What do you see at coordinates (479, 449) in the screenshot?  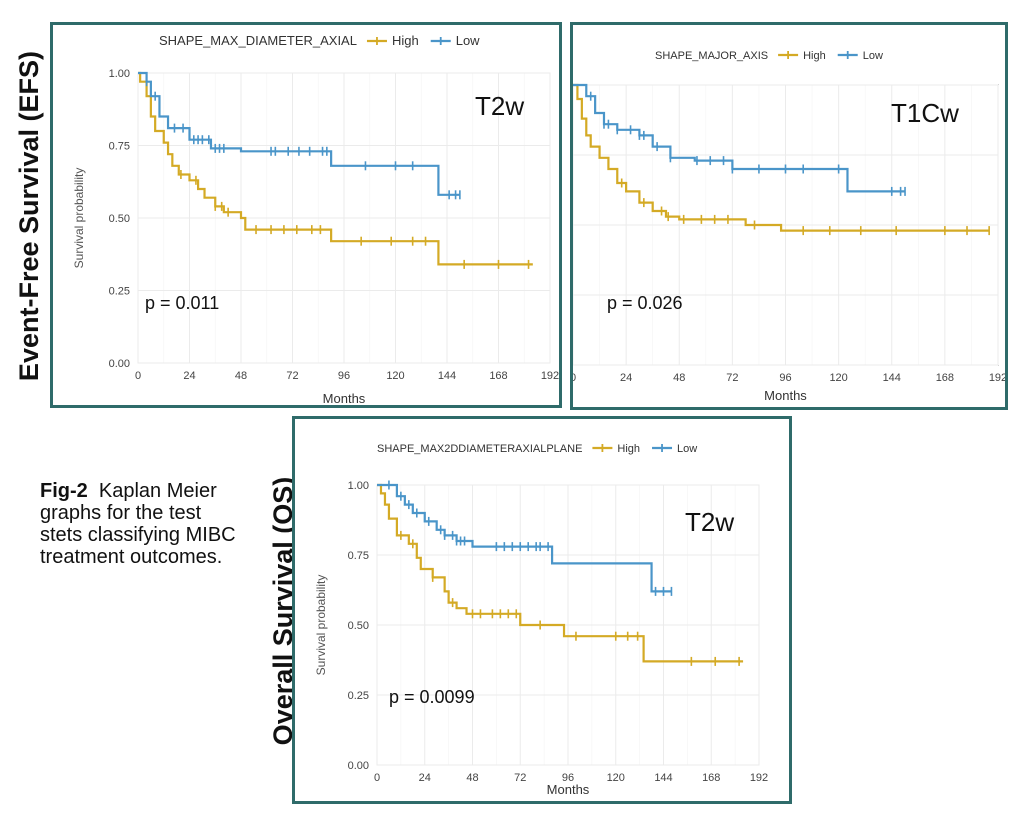 I see `legend-title: SHAPE_MAX2DDIAMETERAXIALPLANE` at bounding box center [479, 449].